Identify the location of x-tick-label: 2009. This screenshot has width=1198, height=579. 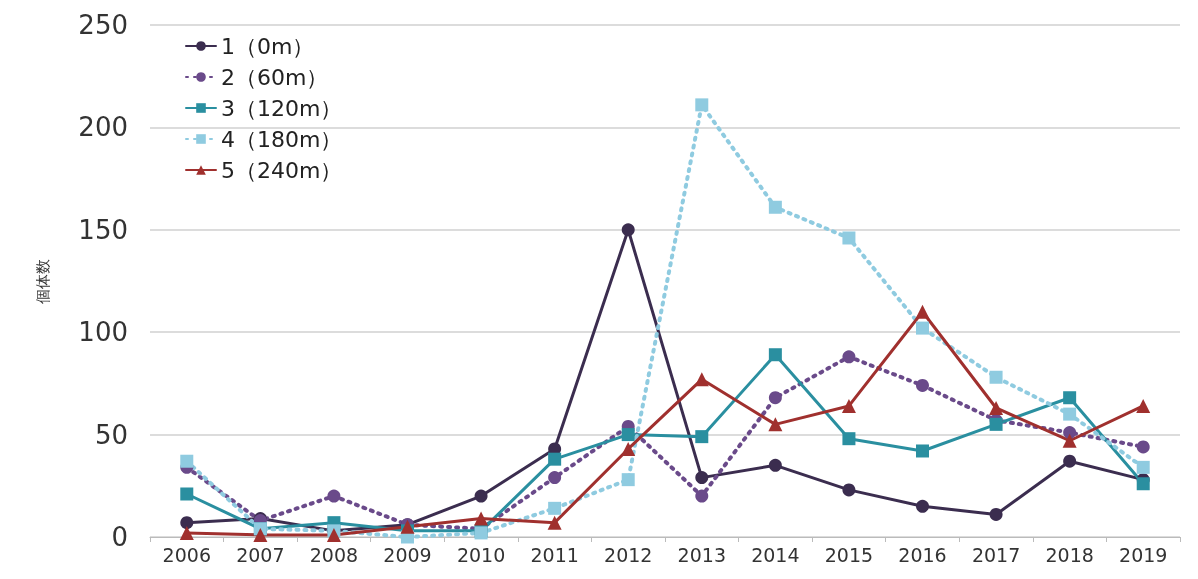
(407, 554).